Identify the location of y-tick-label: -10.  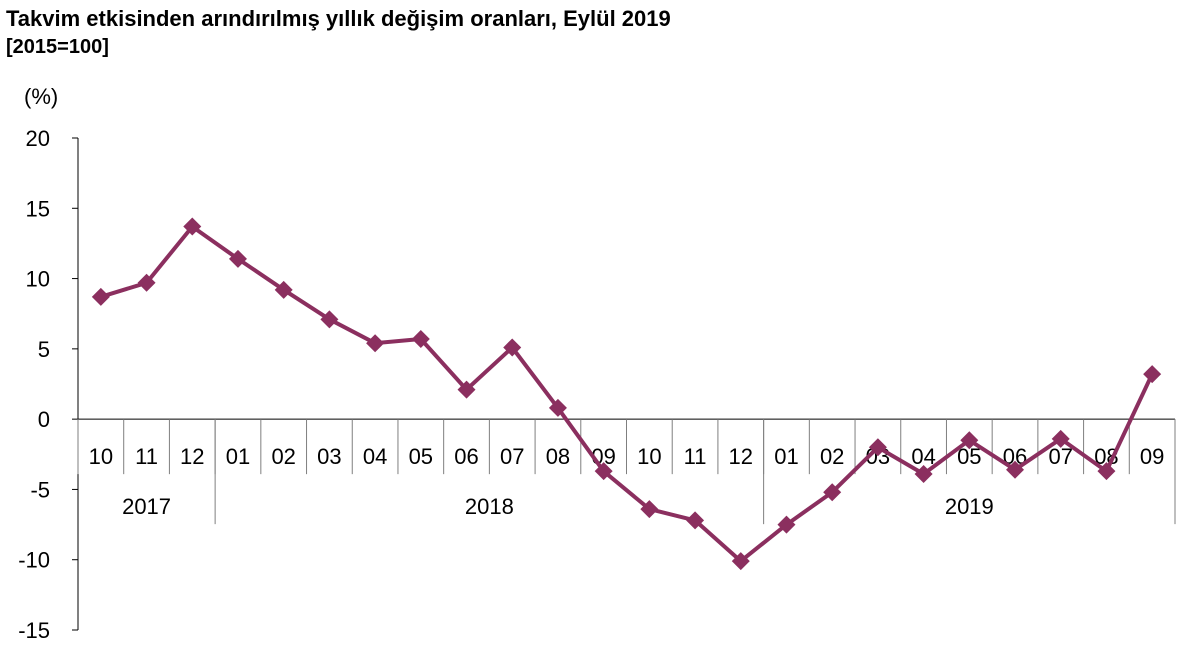
(34, 560).